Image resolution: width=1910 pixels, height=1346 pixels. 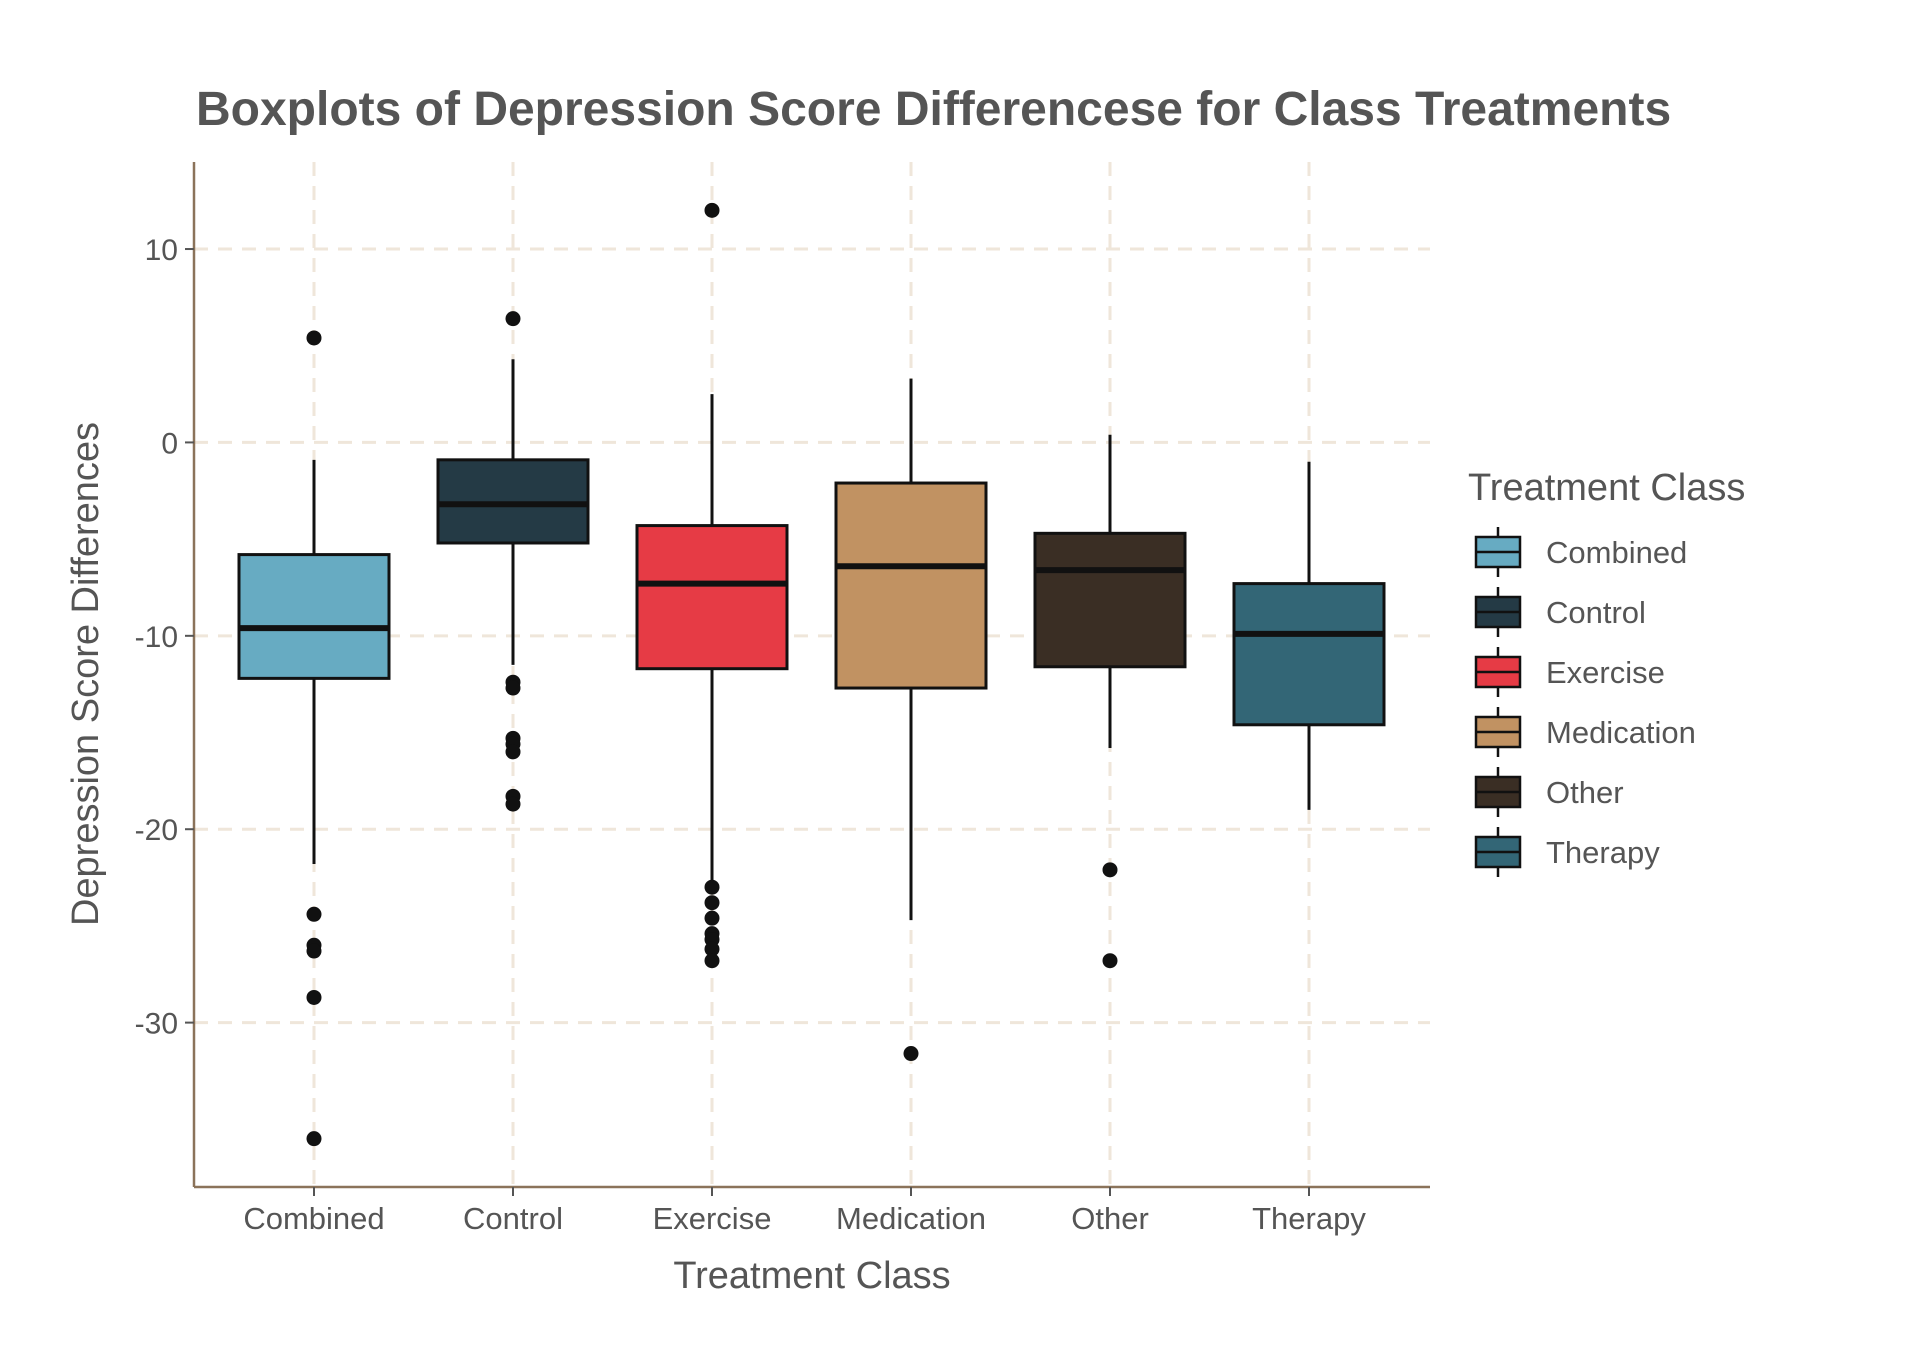 I want to click on box-combined, so click(x=314, y=738).